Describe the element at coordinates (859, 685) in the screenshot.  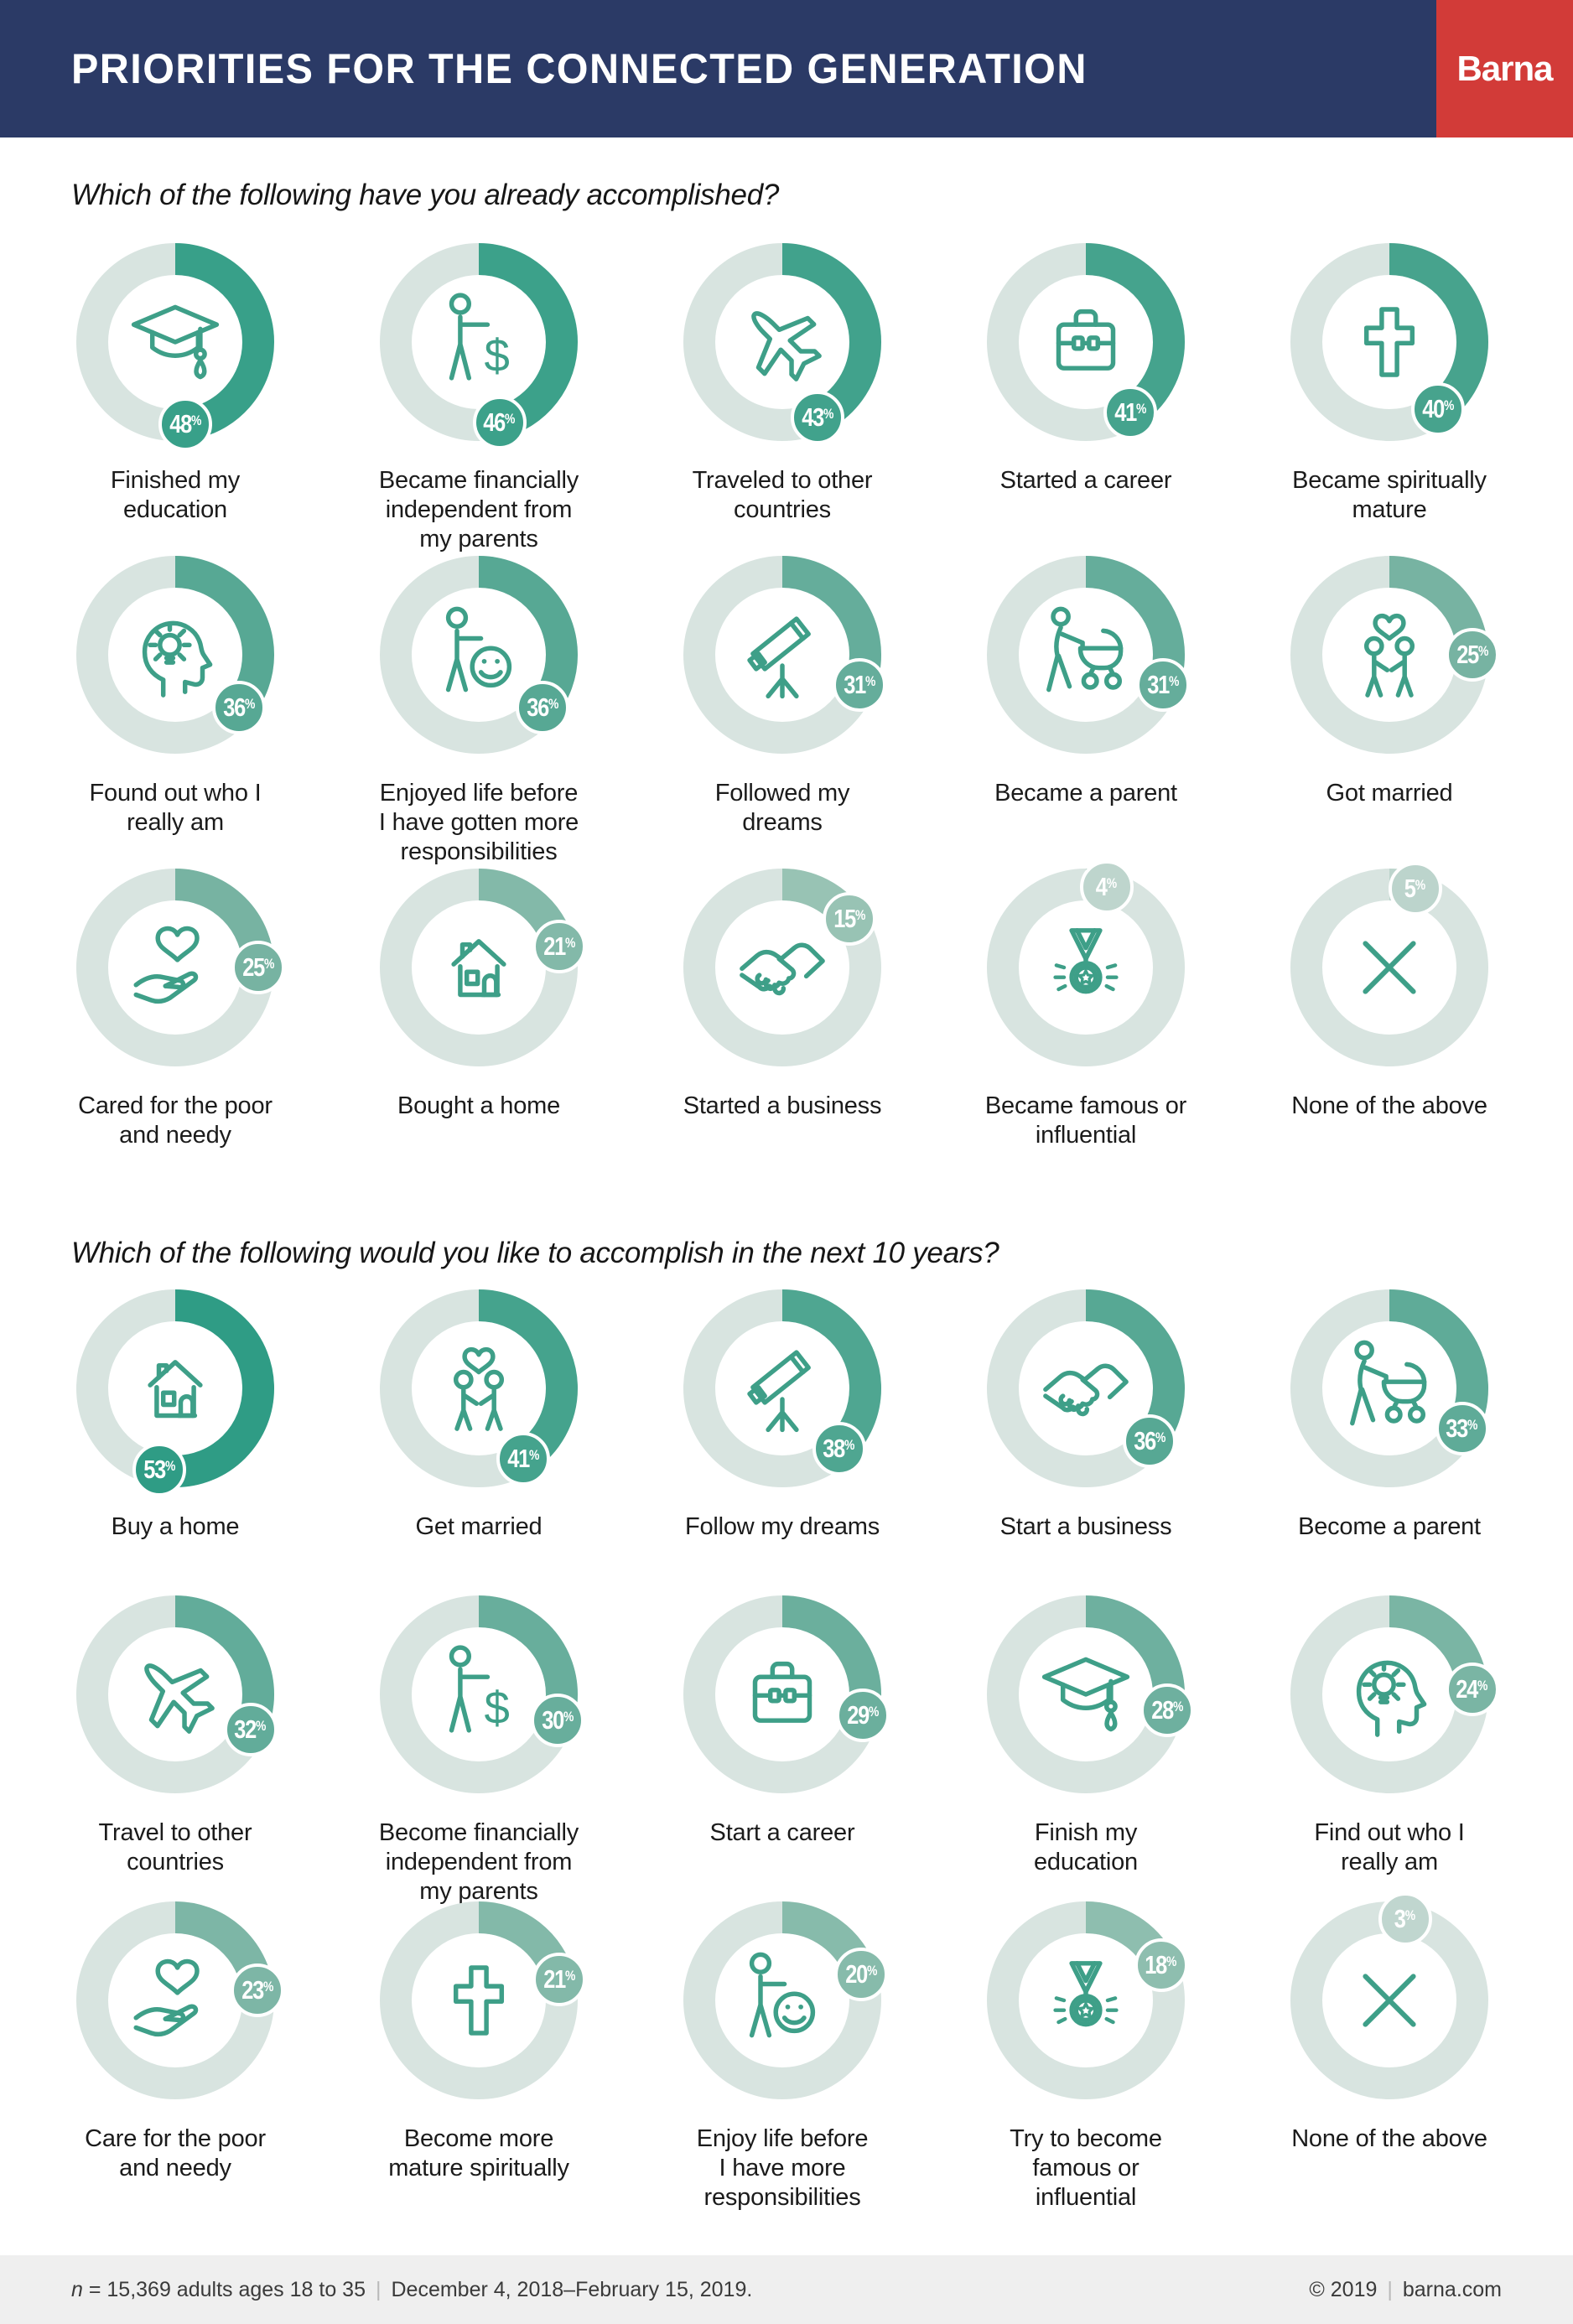
I see `percentage-value: 31%` at that location.